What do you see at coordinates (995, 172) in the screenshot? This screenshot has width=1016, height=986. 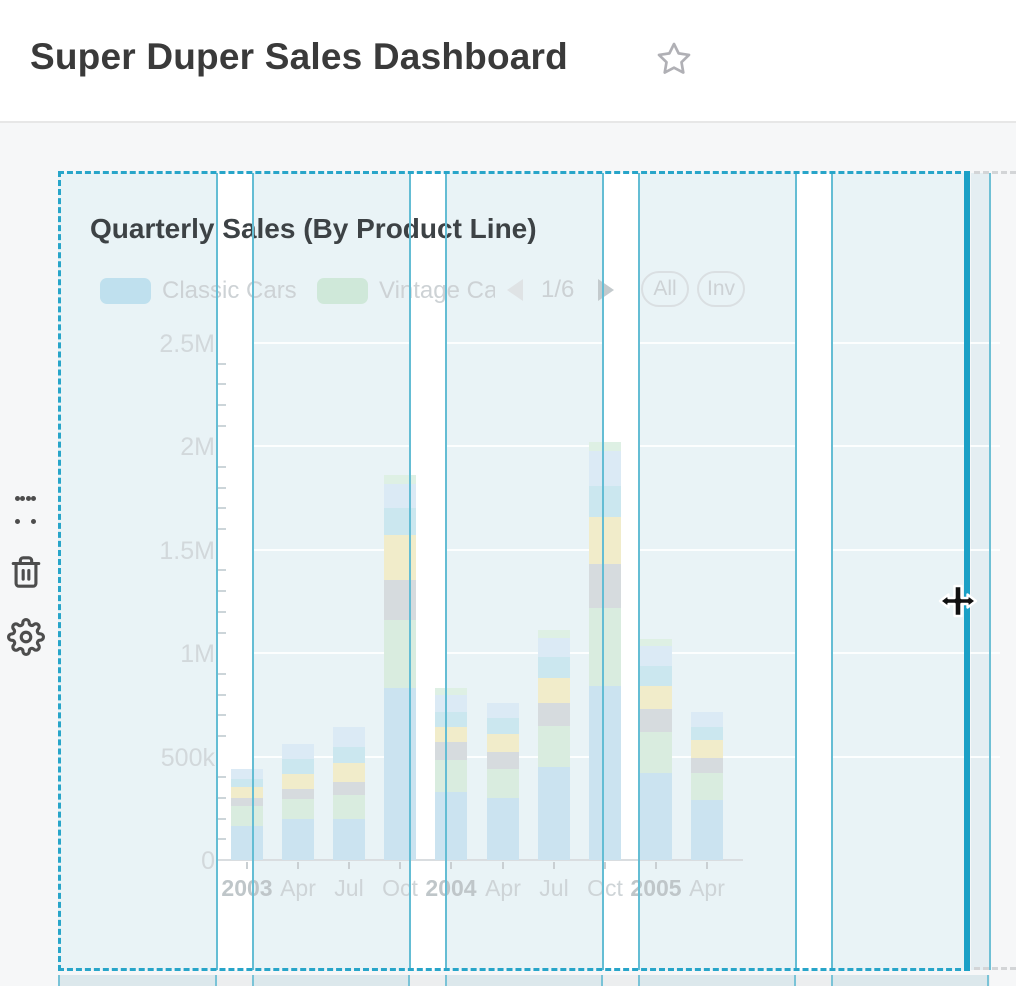 I see `ghost-outline-top` at bounding box center [995, 172].